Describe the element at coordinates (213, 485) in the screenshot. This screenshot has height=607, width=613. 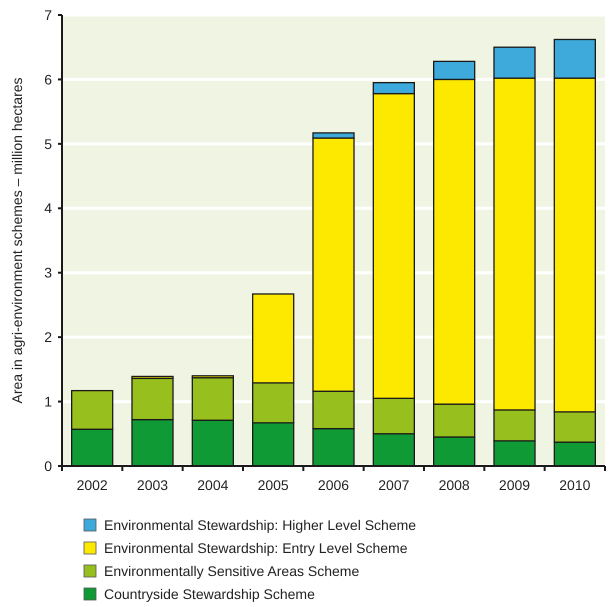
I see `x-tick-label: 2004` at that location.